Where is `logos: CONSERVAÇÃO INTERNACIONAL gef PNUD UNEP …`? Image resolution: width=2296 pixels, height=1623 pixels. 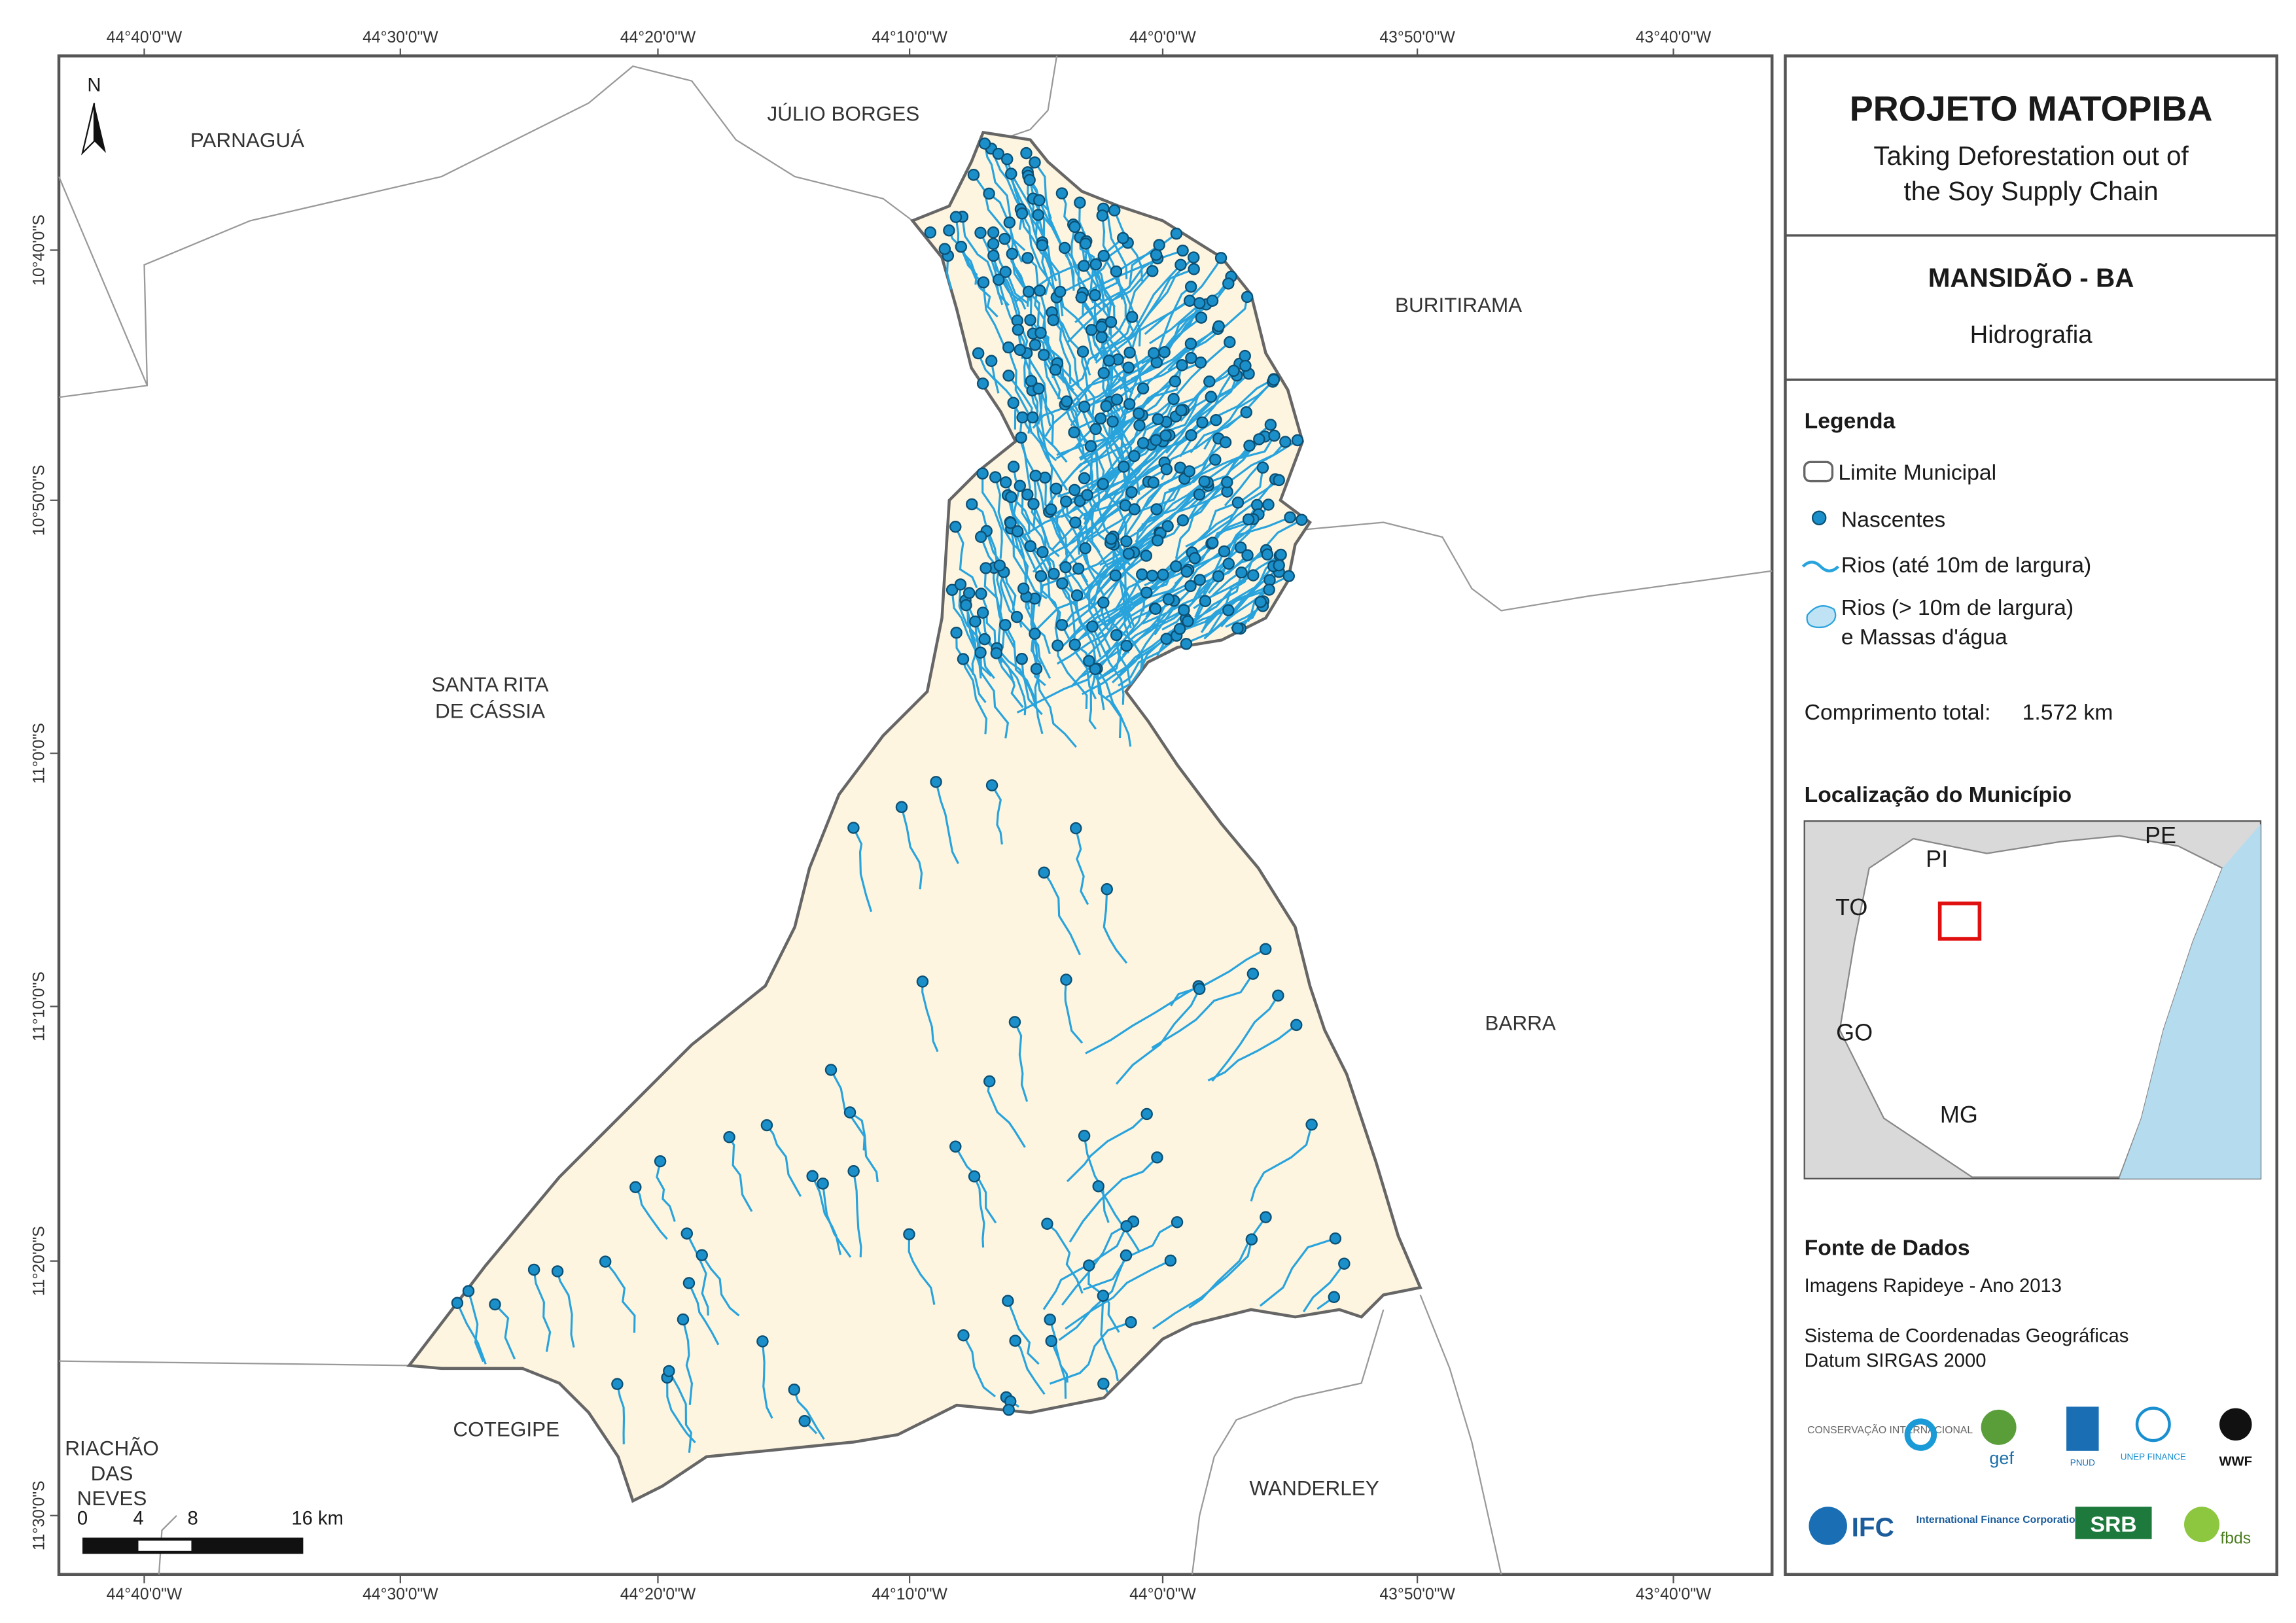 logos: CONSERVAÇÃO INTERNACIONAL gef PNUD UNEP … is located at coordinates (2030, 1477).